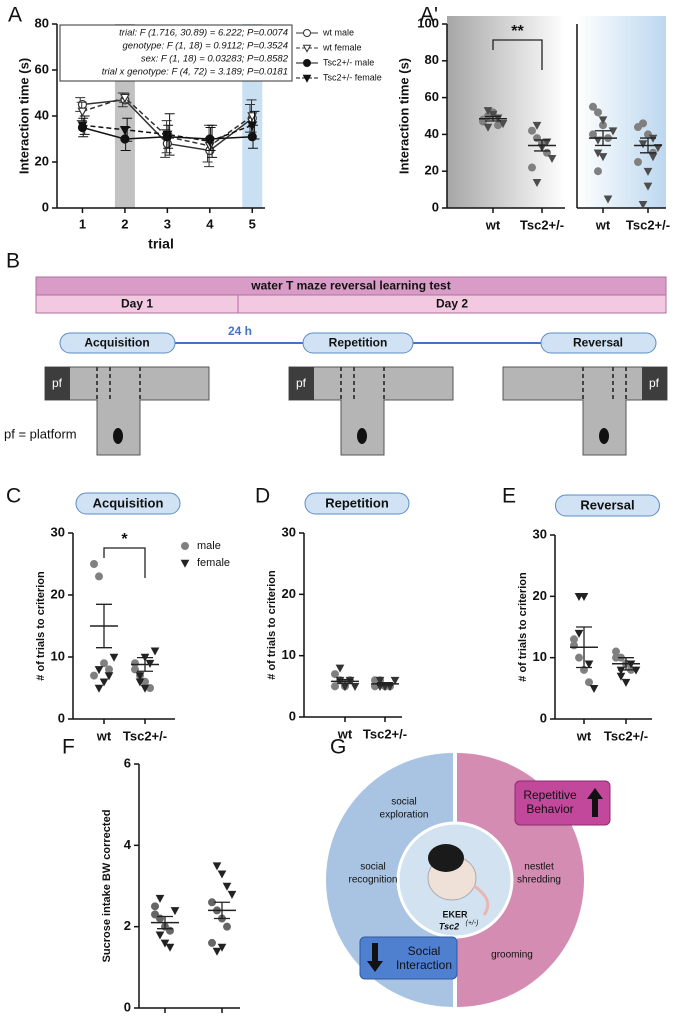  Describe the element at coordinates (128, 503) in the screenshot. I see `title-pill` at that location.